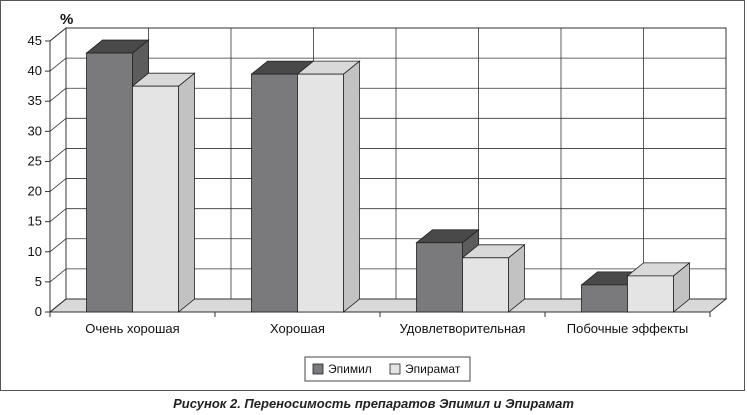 Image resolution: width=747 pixels, height=415 pixels. What do you see at coordinates (35, 70) in the screenshot?
I see `y-tick-label-40: 40` at bounding box center [35, 70].